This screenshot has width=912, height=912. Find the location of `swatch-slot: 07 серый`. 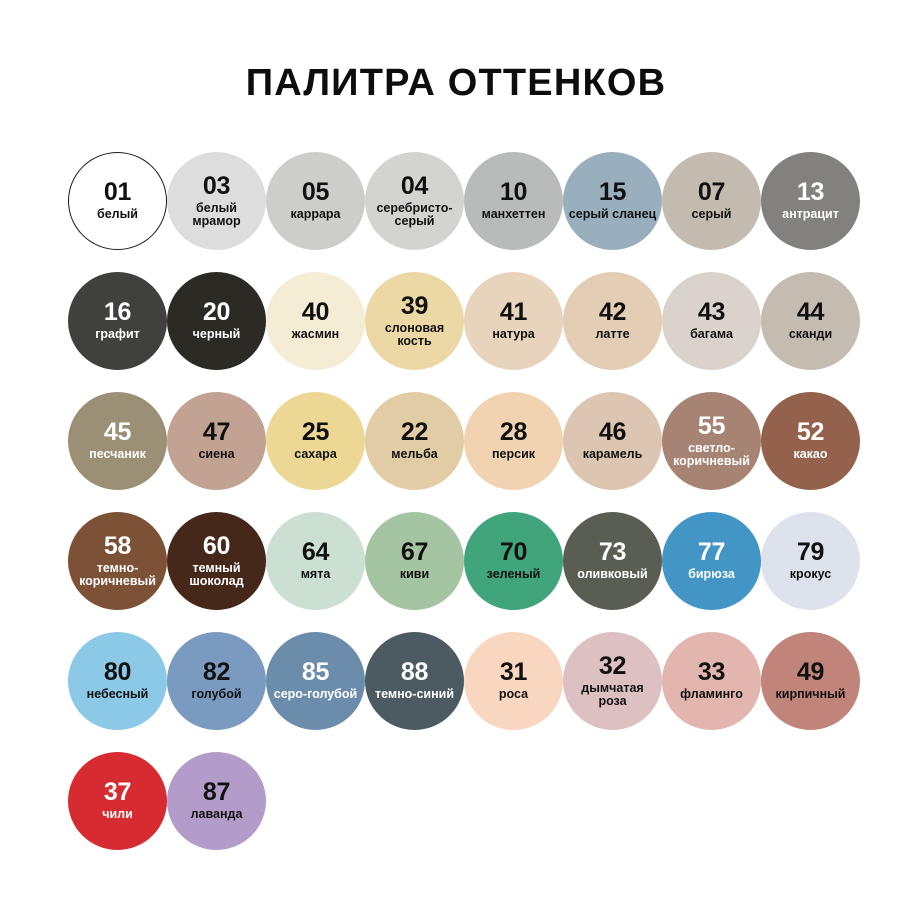

swatch-slot: 07 серый is located at coordinates (711, 201).